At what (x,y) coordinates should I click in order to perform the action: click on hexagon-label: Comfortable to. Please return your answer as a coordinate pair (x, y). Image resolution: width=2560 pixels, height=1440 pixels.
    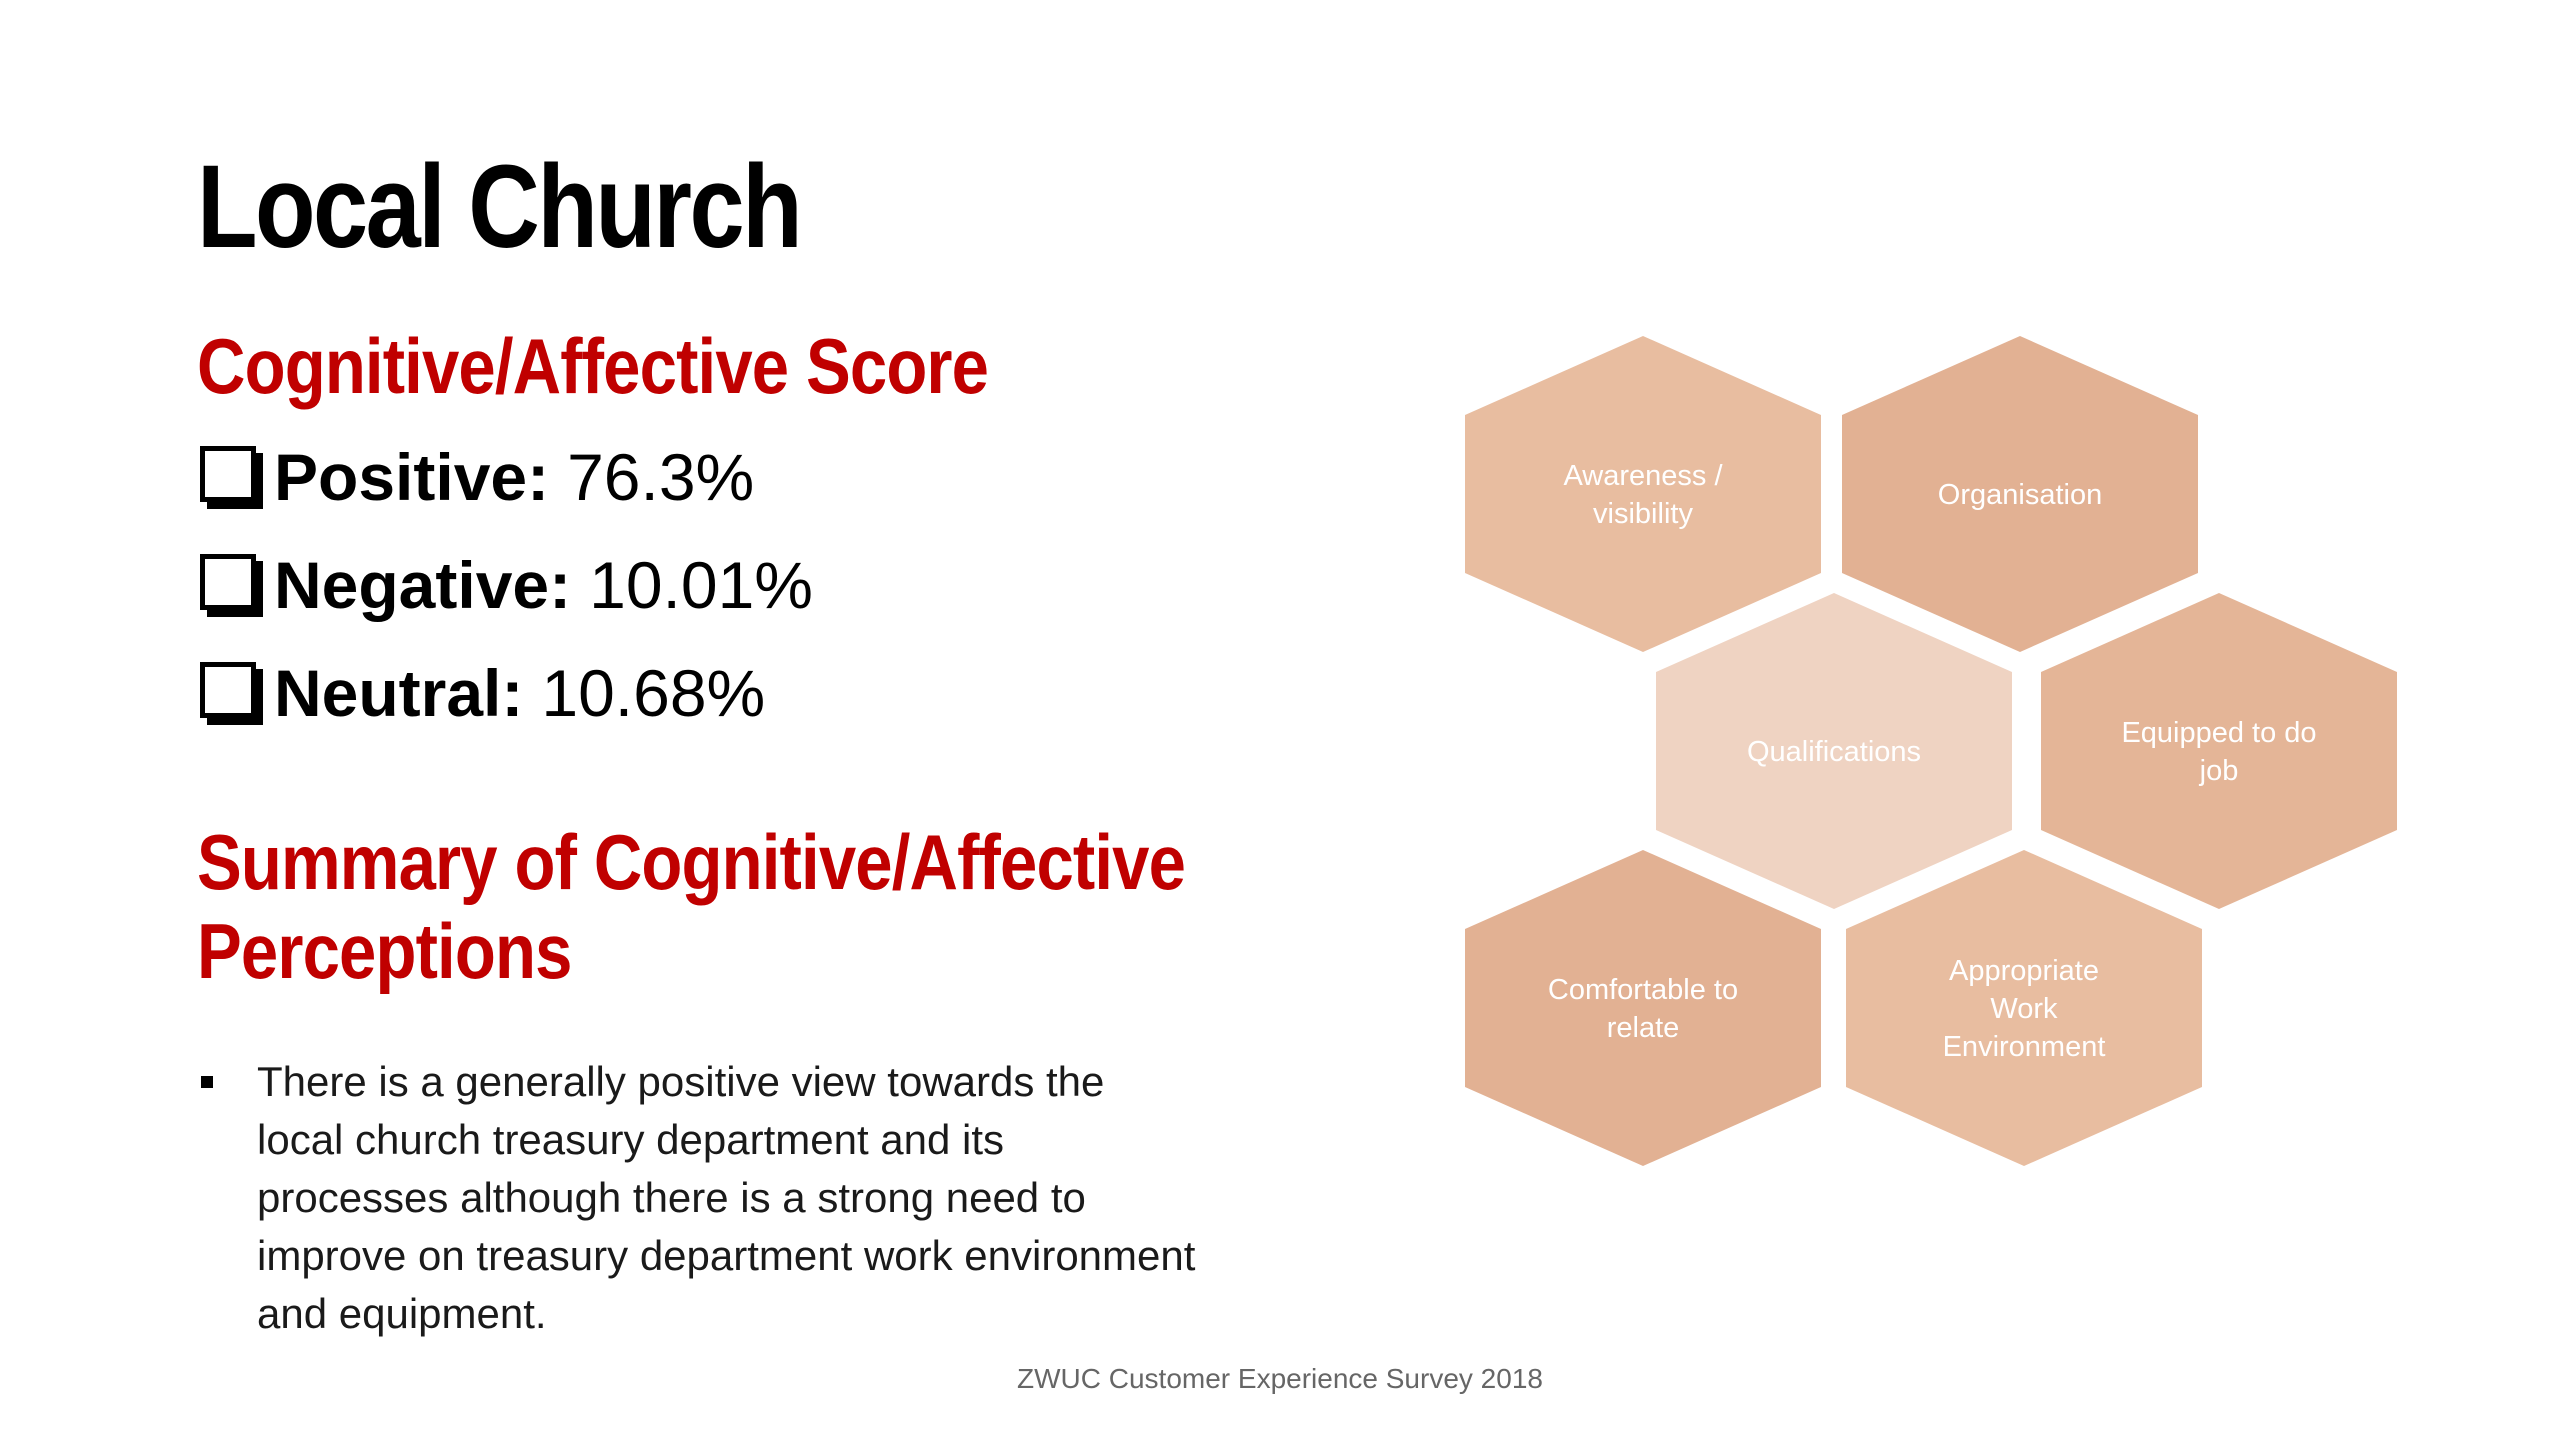
    Looking at the image, I should click on (1643, 990).